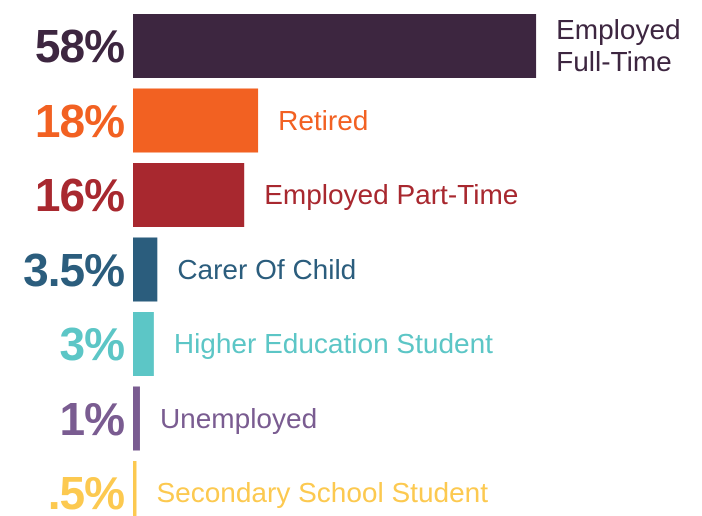  Describe the element at coordinates (391, 194) in the screenshot. I see `category-label: Employed Part-Time` at that location.